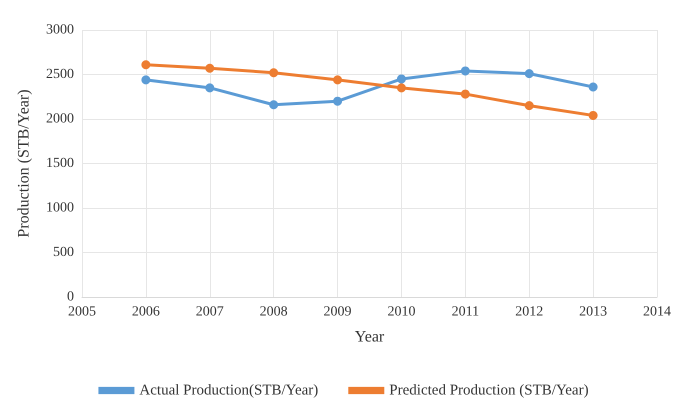 The width and height of the screenshot is (687, 417). I want to click on x-tick-label: 2012, so click(529, 312).